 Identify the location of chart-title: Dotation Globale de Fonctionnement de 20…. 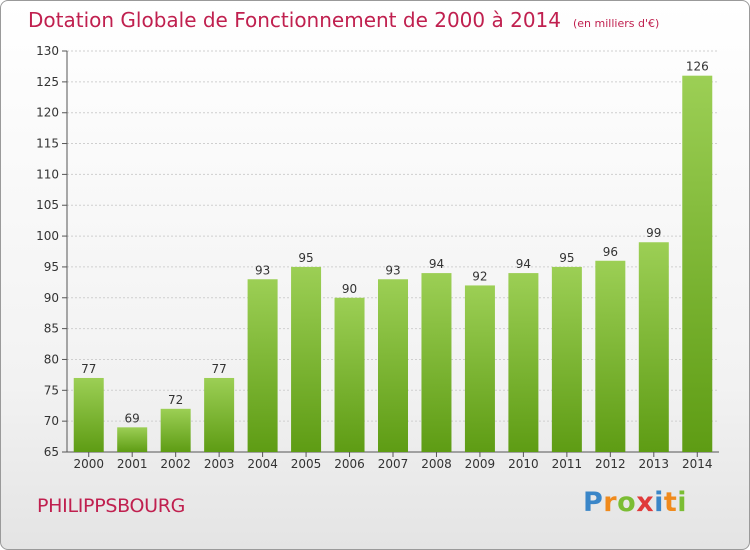
(294, 20).